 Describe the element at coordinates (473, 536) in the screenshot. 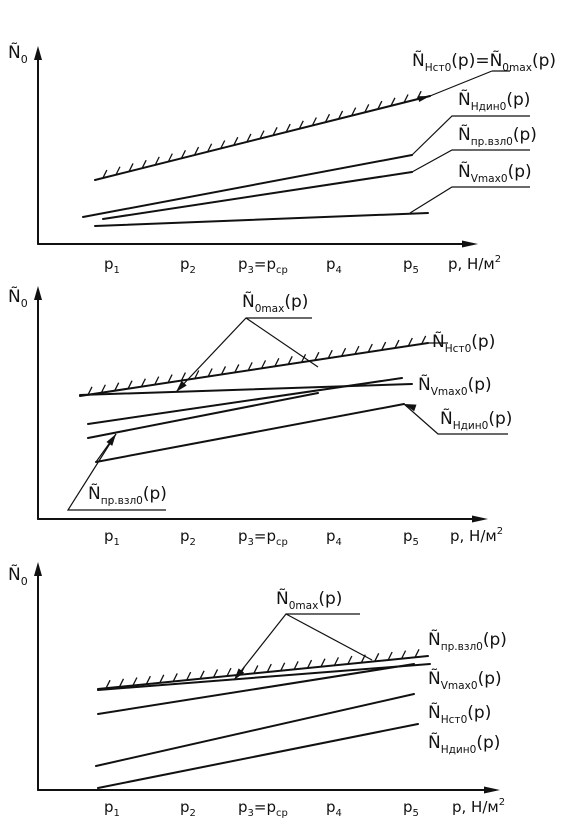

I see `x-label-text: p, Н/м` at that location.